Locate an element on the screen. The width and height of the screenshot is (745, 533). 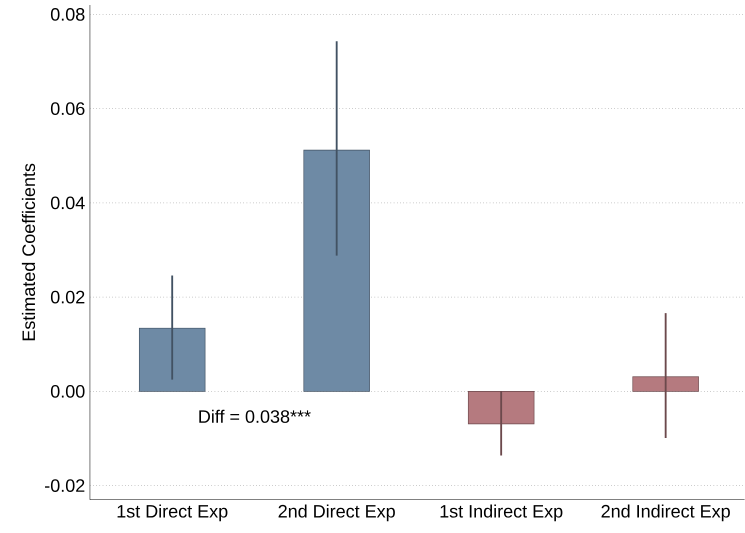
x-tick-label: 2nd Direct Exp is located at coordinates (336, 513).